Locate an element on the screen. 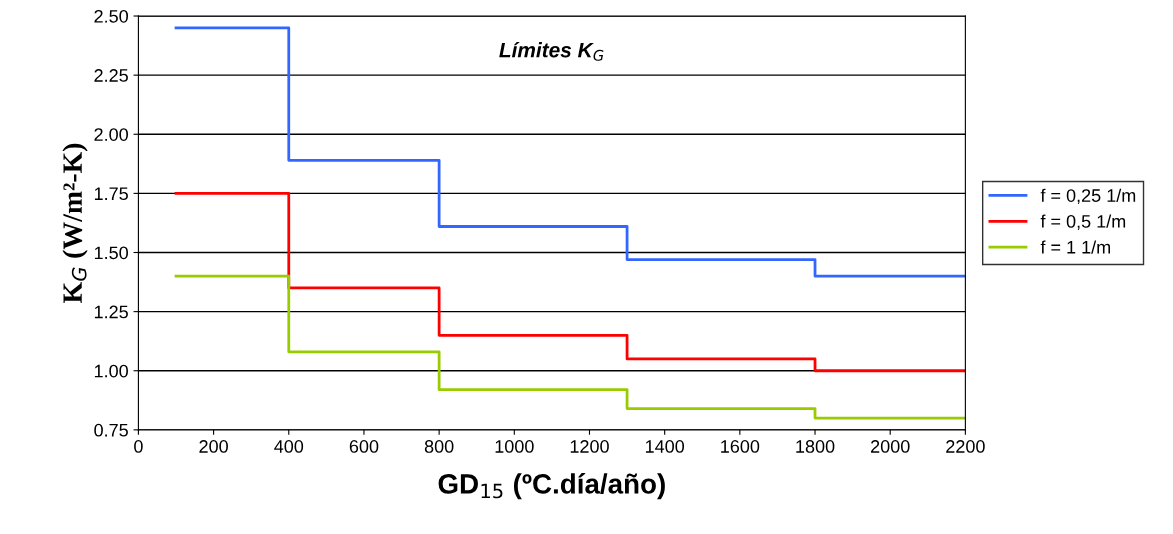  x-tick-label: 800 is located at coordinates (439, 446).